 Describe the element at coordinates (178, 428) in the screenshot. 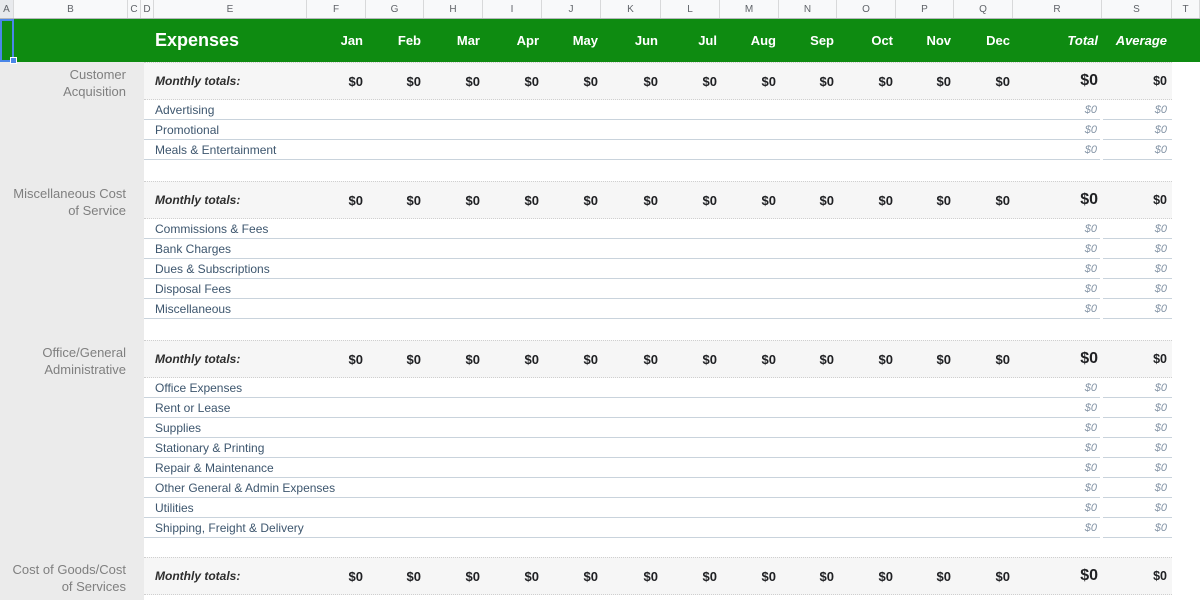

I see `item-label: Supplies` at that location.